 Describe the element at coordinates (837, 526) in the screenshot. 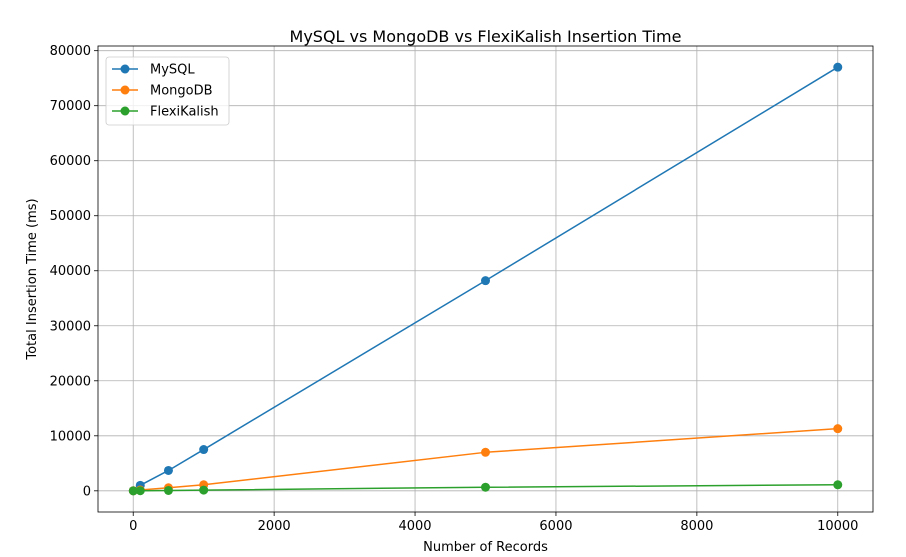

I see `x-tick-label: 10000` at that location.